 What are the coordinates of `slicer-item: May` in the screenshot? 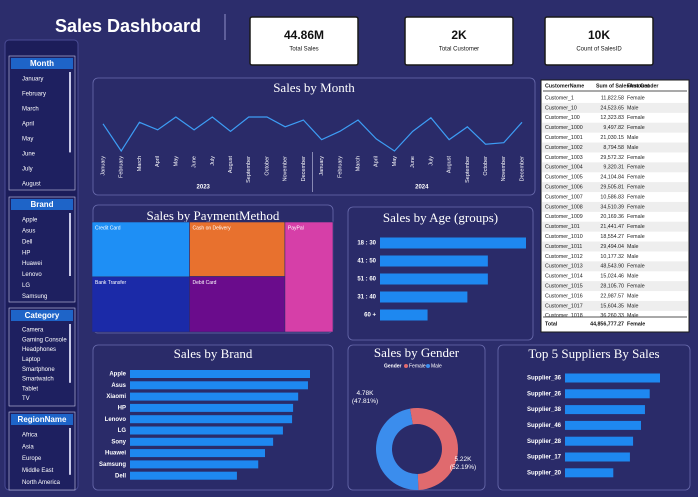 It's located at (27, 140).